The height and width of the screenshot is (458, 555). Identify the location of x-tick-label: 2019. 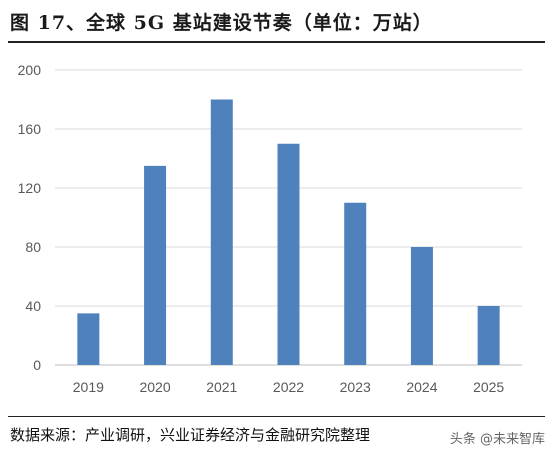
(88, 387).